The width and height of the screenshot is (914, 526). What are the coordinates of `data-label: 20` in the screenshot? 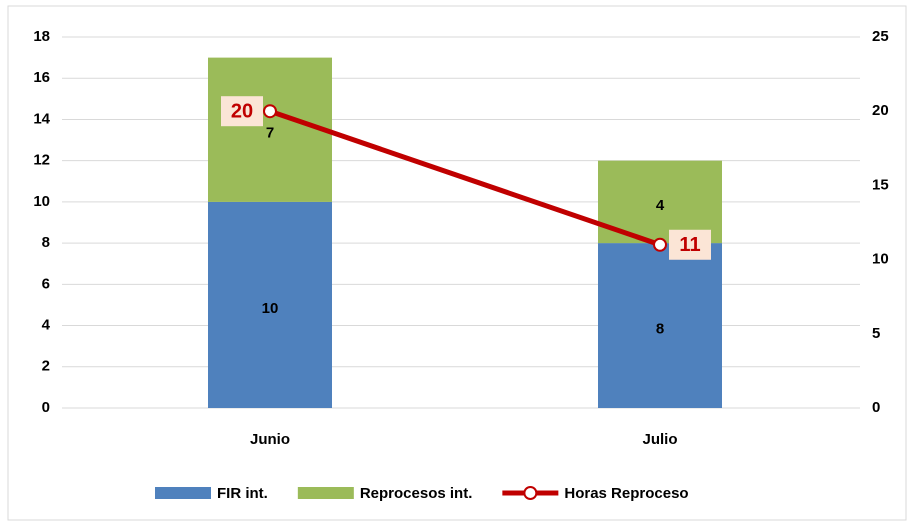 It's located at (242, 111).